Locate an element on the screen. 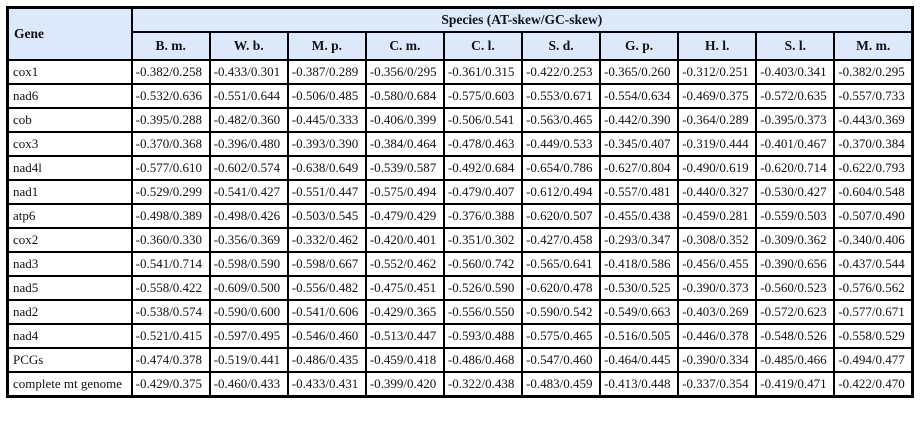 This screenshot has height=434, width=920. skew-value-cell: -0.312/0.251 is located at coordinates (717, 72).